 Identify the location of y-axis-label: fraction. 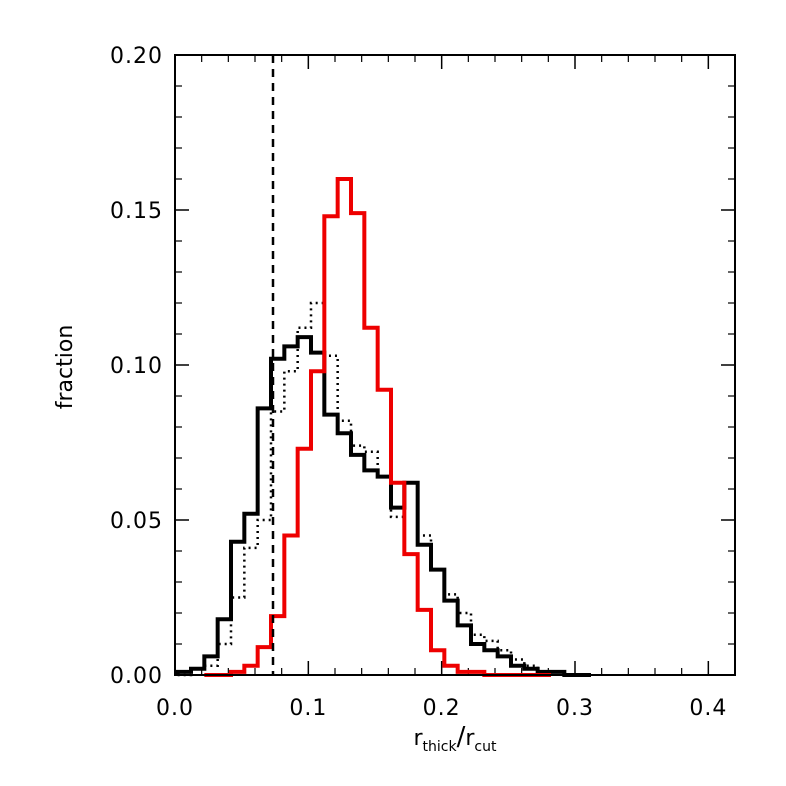
(65, 367).